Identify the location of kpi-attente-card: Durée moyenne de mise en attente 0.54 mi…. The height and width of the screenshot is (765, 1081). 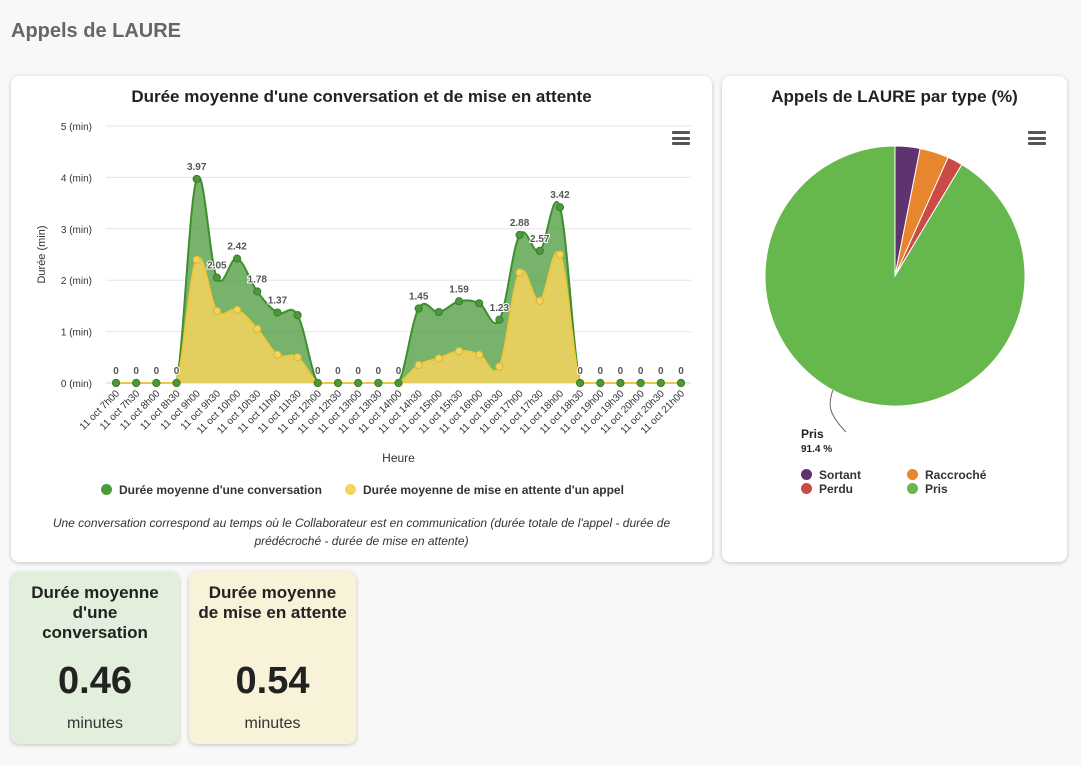
(272, 658).